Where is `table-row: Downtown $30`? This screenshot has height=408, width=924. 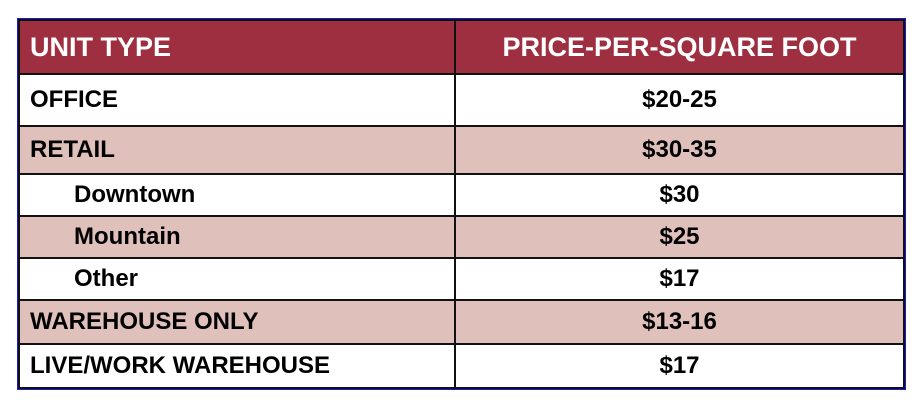 table-row: Downtown $30 is located at coordinates (461, 195).